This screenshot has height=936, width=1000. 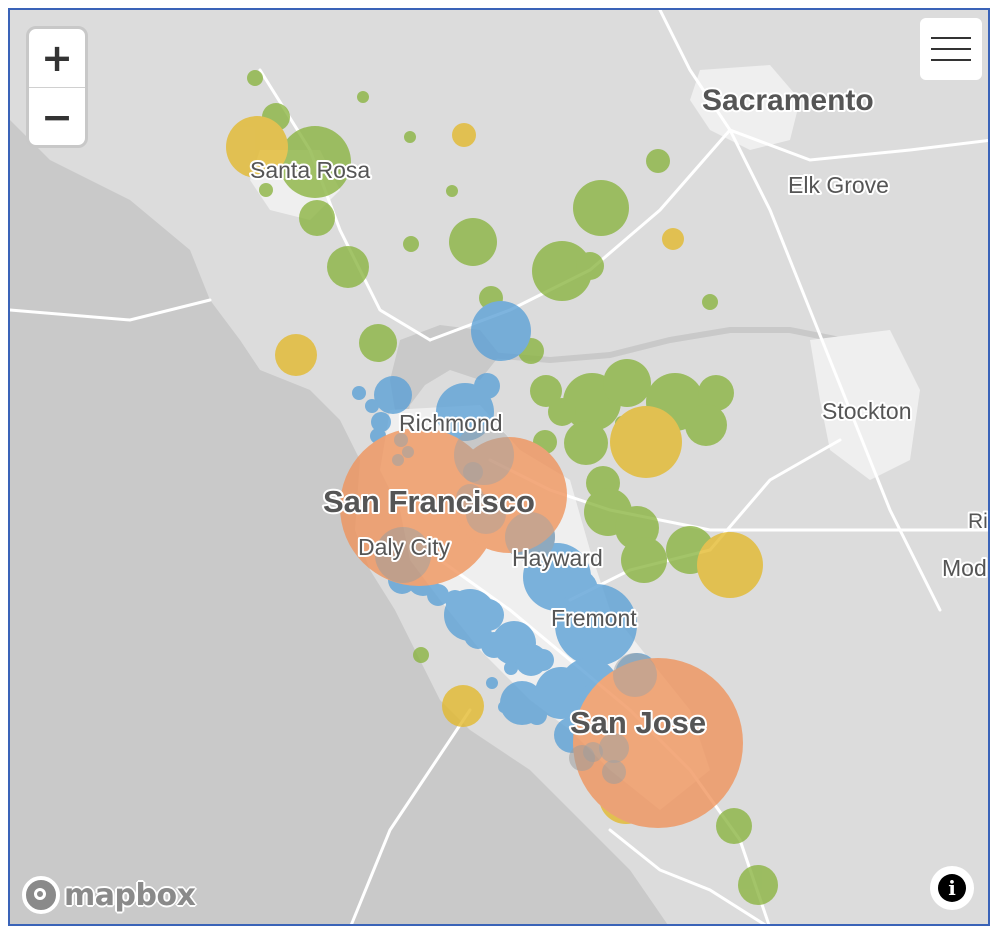 What do you see at coordinates (310, 170) in the screenshot?
I see `label-santa-rosa: Santa Rosa` at bounding box center [310, 170].